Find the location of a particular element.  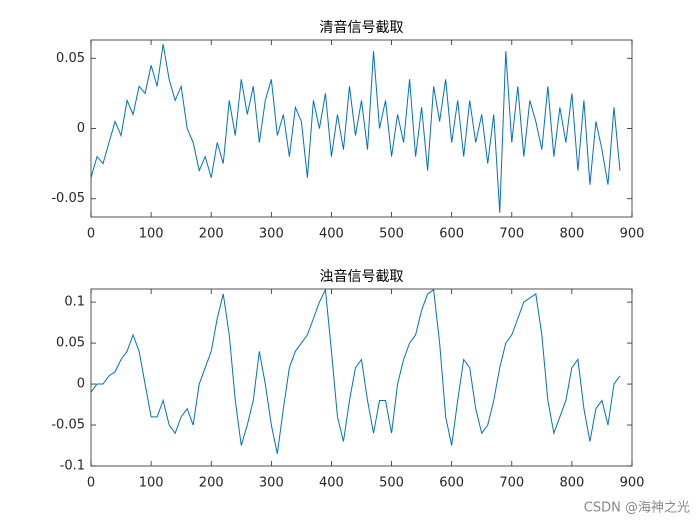

chart-title: 浊音信号截取 is located at coordinates (362, 276).